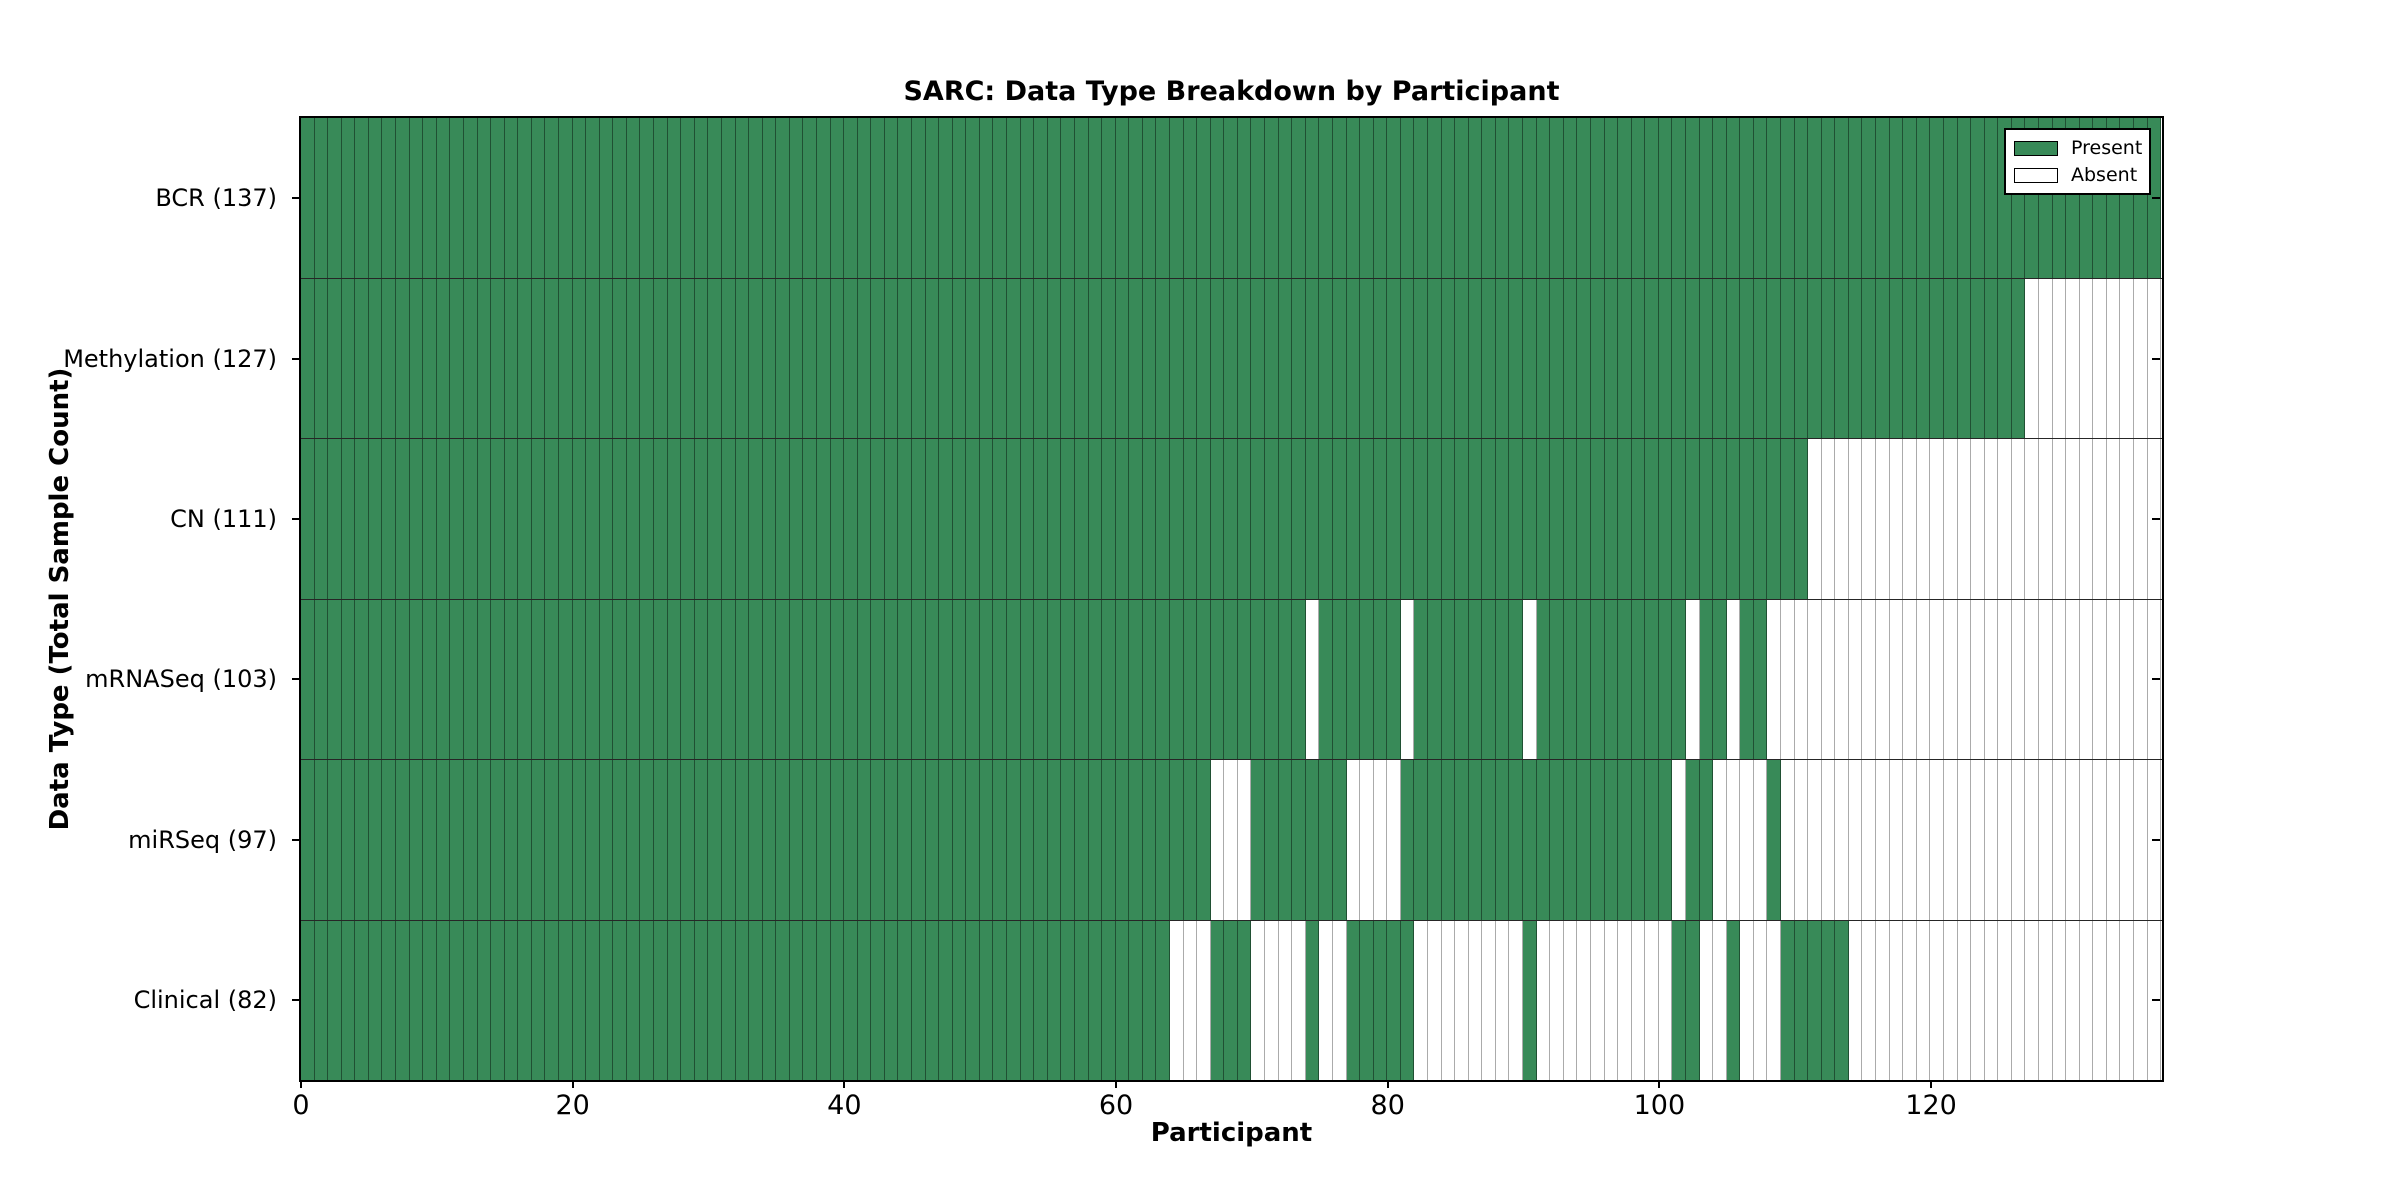  What do you see at coordinates (296, 679) in the screenshot?
I see `y-tick-mark` at bounding box center [296, 679].